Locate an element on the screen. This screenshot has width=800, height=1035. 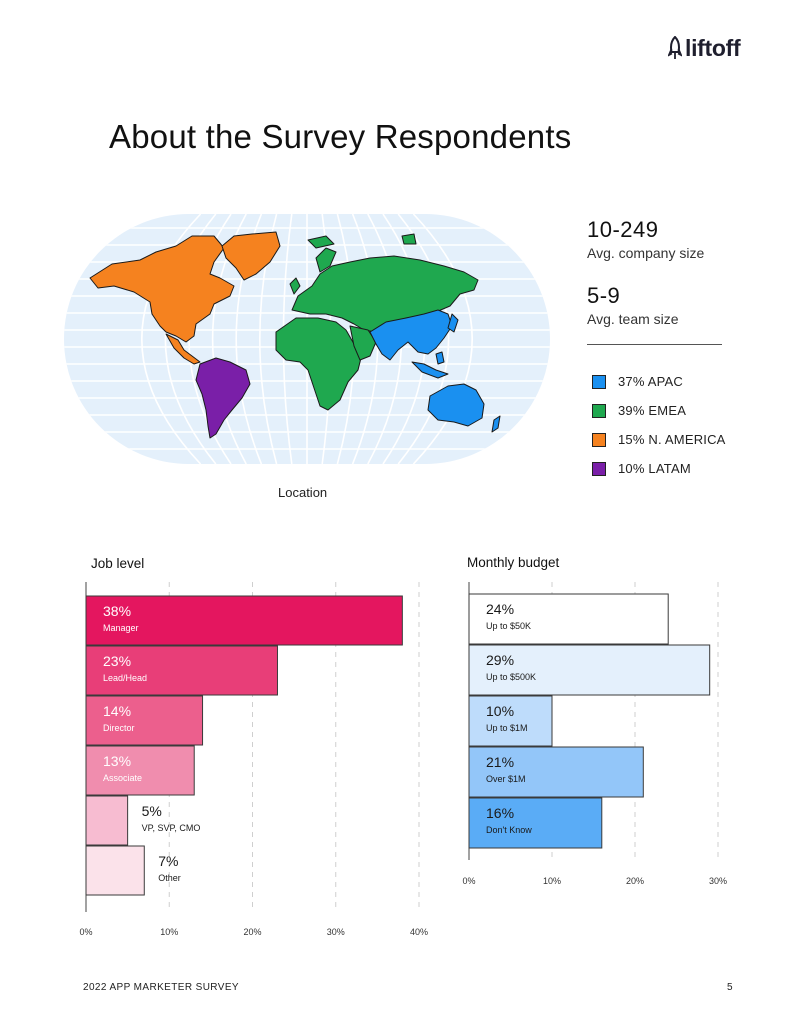
map-caption: Location is located at coordinates (303, 492).